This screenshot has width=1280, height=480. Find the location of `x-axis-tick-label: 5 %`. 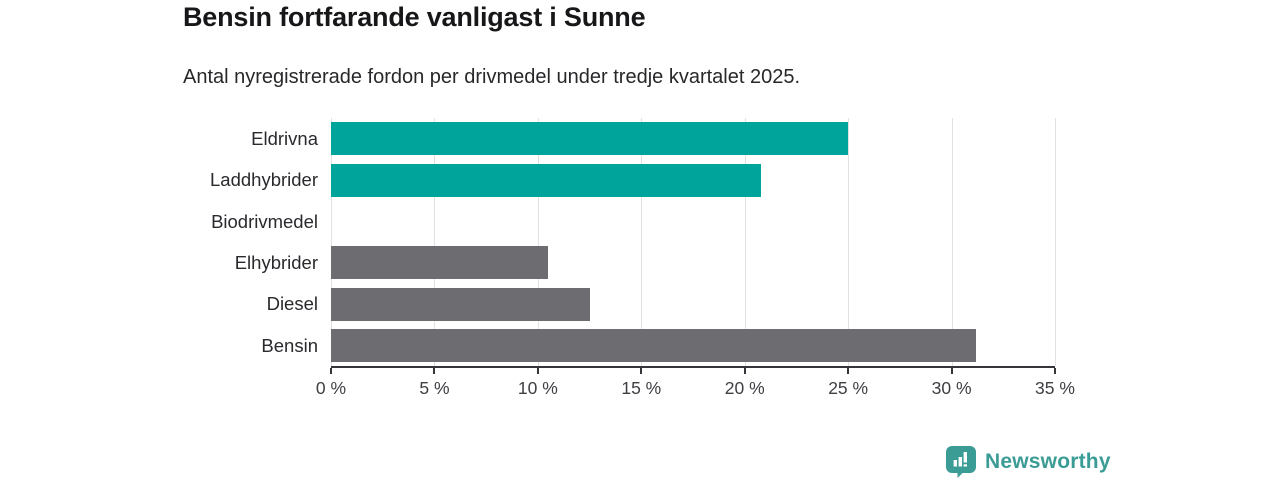

x-axis-tick-label: 5 % is located at coordinates (434, 388).